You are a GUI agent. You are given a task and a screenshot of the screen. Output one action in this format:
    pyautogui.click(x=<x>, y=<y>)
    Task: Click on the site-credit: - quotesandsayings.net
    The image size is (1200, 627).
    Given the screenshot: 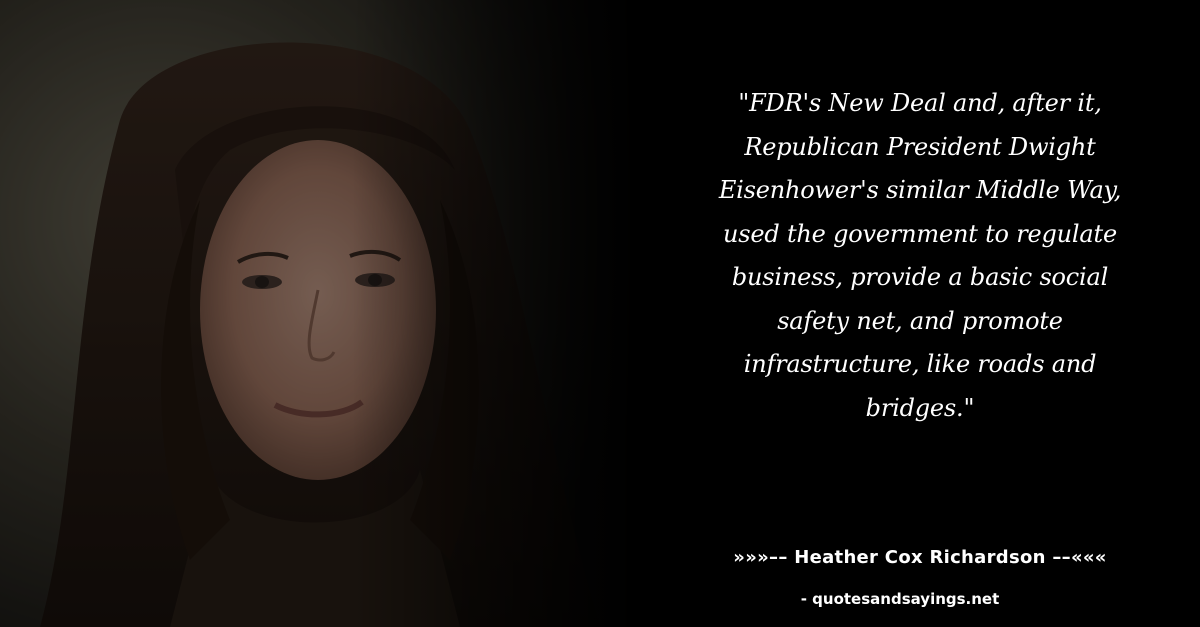 What is the action you would take?
    pyautogui.click(x=900, y=599)
    